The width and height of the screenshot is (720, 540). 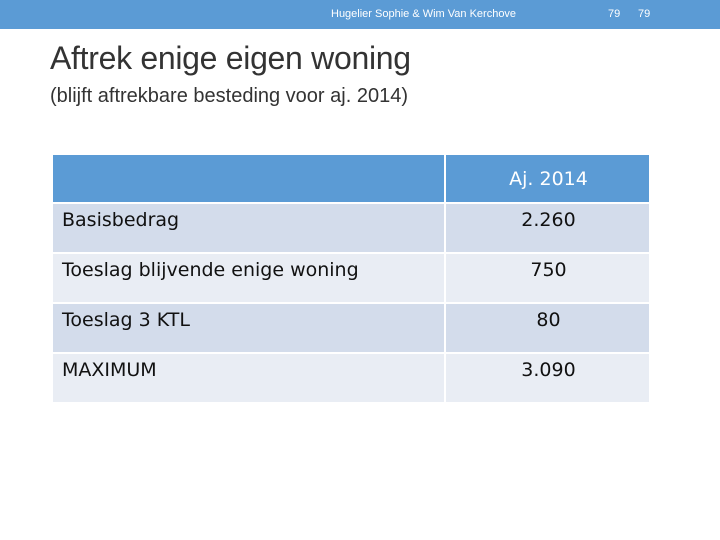 I want to click on author-text: Hugelier Sophie & Wim Van Kerchove, so click(x=424, y=14).